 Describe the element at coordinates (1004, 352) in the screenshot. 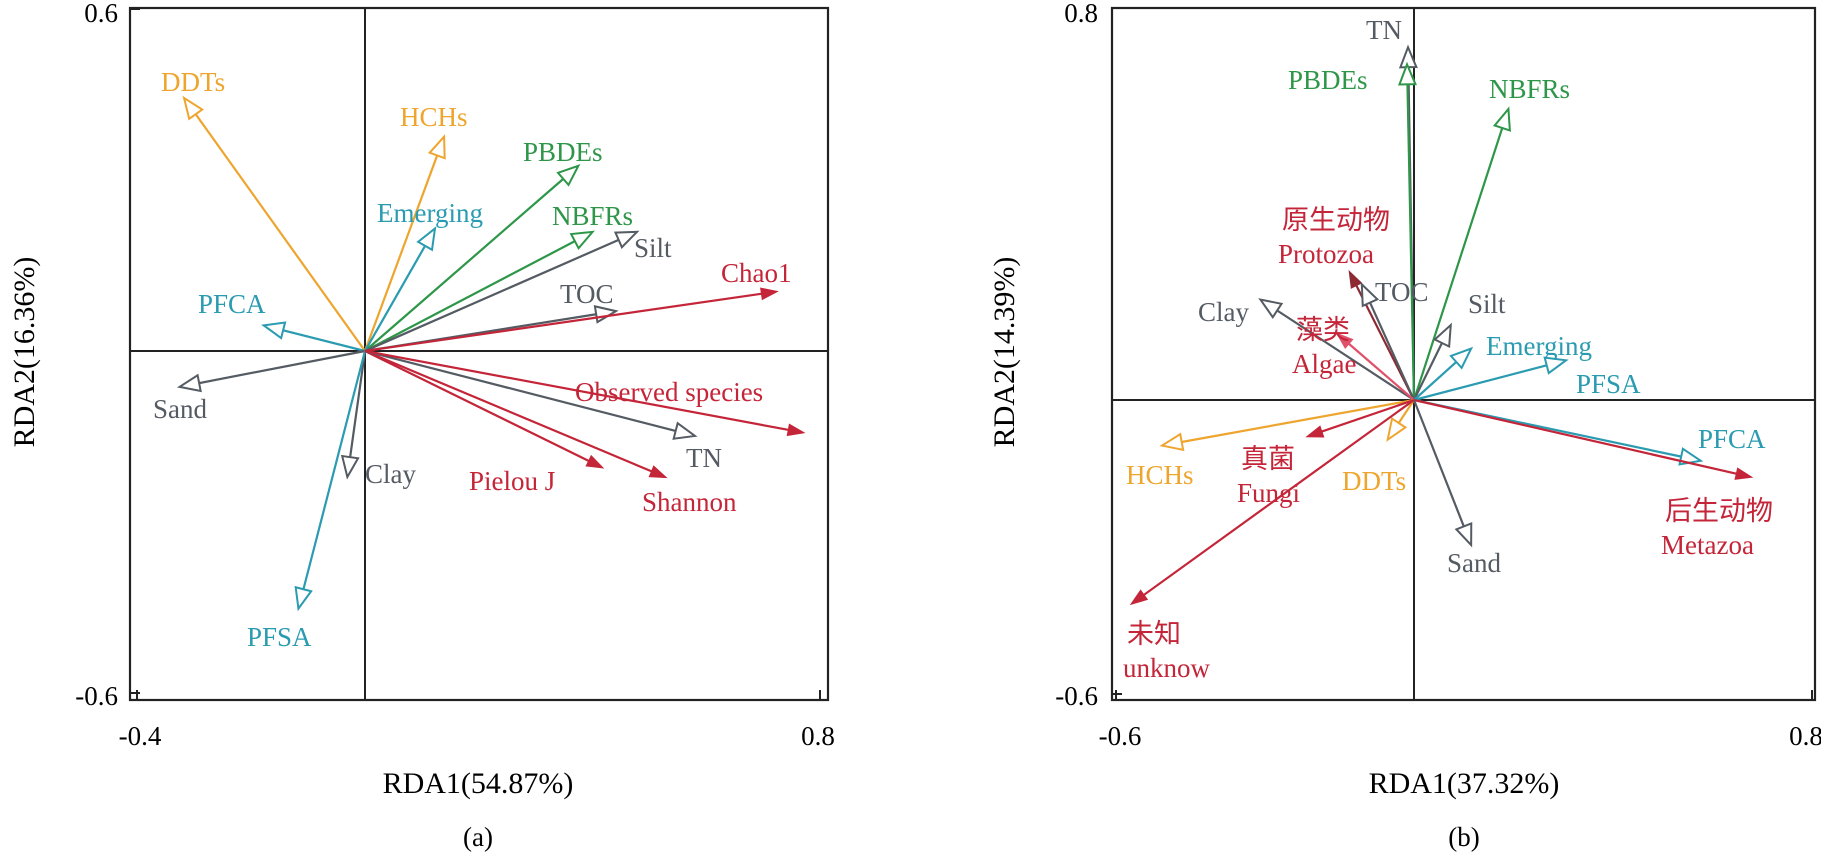

I see `y-axis-label: RDA2(14.39%)` at that location.